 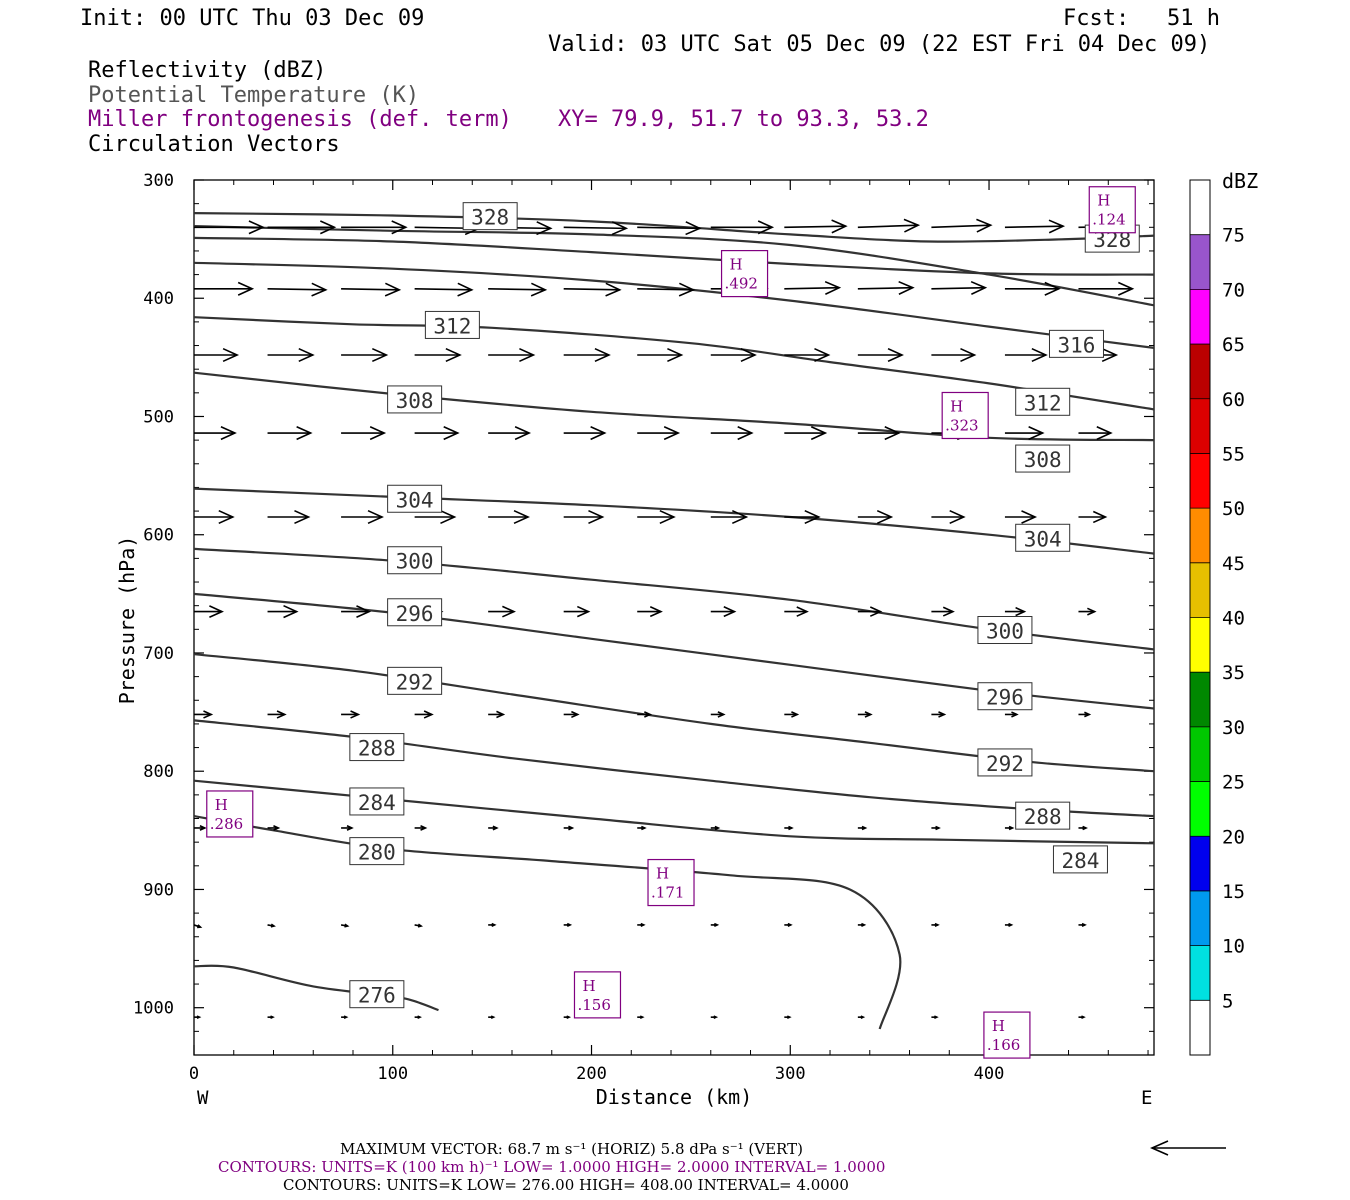 What do you see at coordinates (1043, 460) in the screenshot?
I see `contour-label-text: 308` at bounding box center [1043, 460].